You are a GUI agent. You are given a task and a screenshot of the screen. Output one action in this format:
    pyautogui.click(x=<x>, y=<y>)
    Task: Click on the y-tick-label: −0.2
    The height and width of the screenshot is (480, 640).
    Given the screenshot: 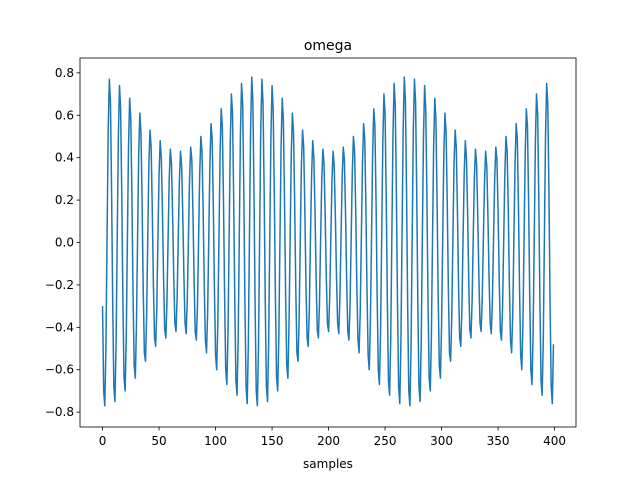 What is the action you would take?
    pyautogui.click(x=59, y=285)
    